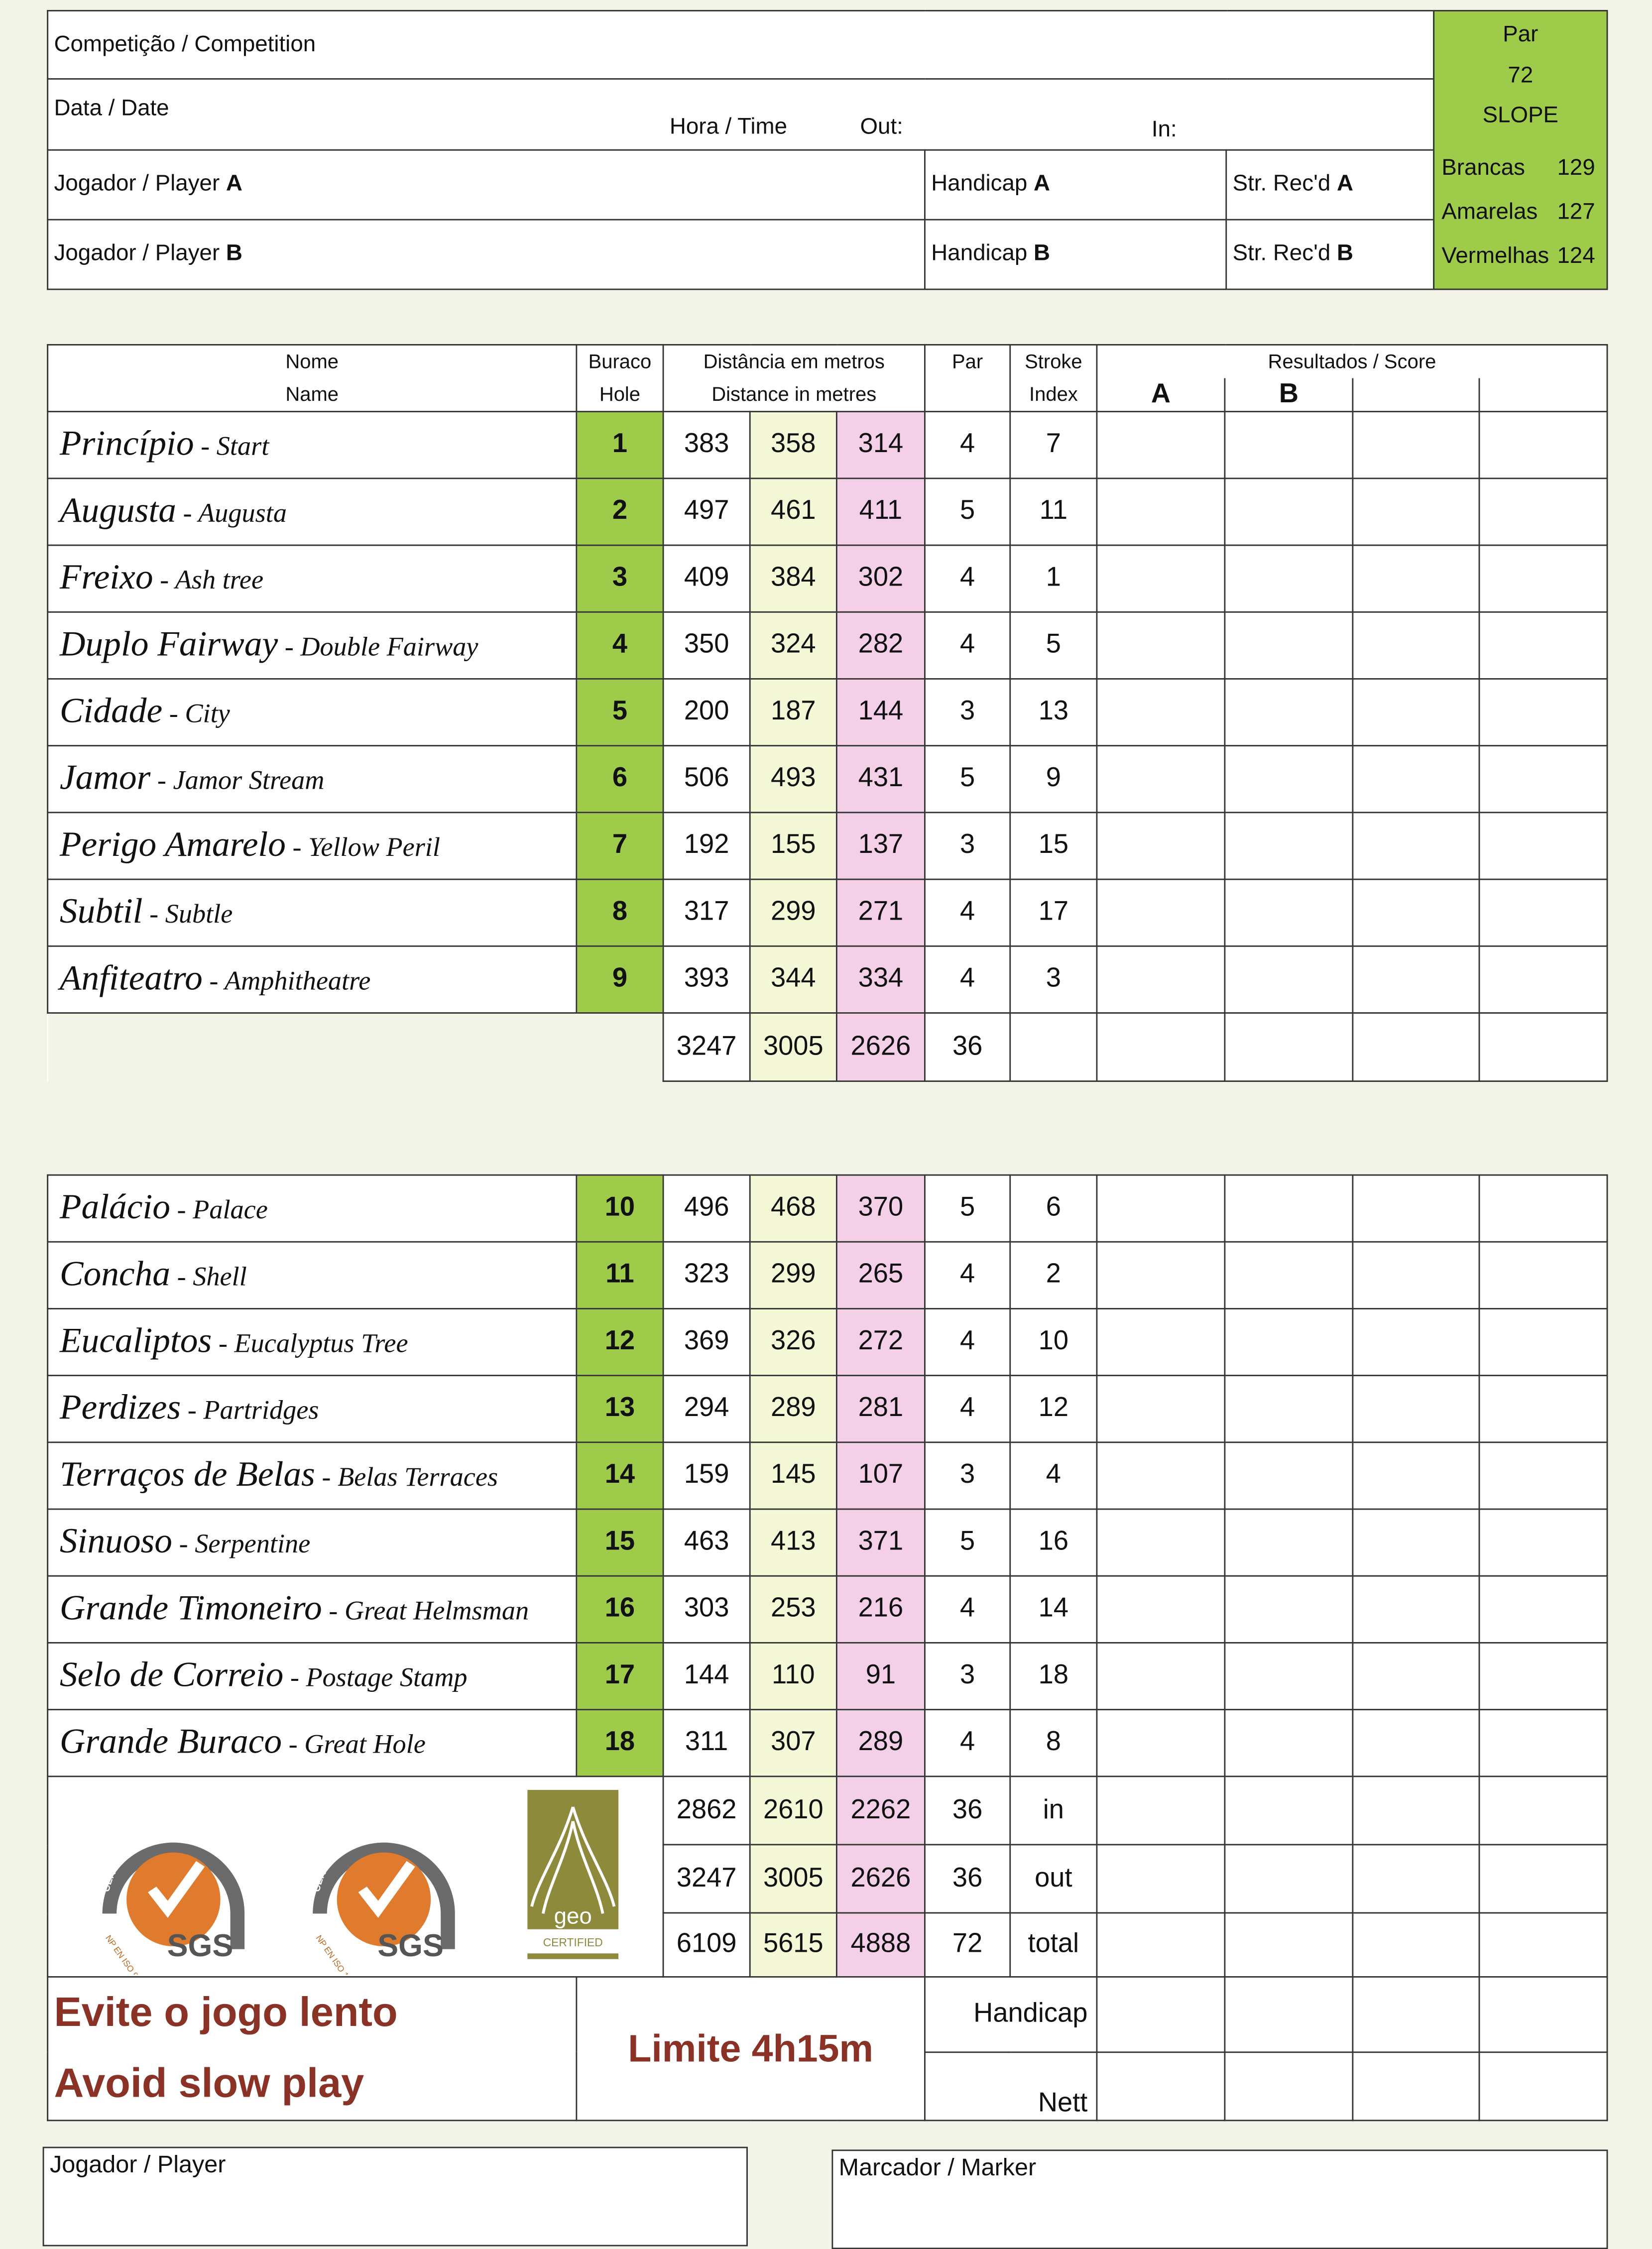 The width and height of the screenshot is (1652, 2249). I want to click on handicap-a-field: Handicap A, so click(1075, 185).